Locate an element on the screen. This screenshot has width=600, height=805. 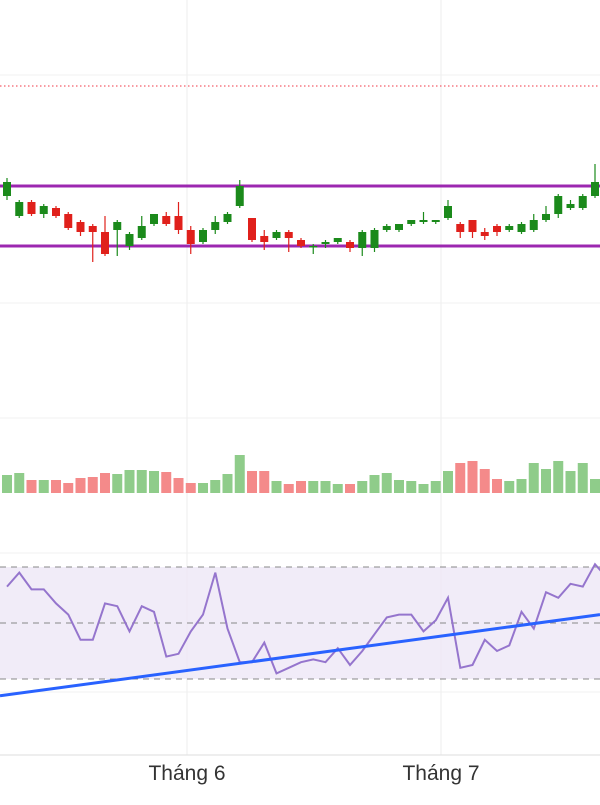
rsi-line is located at coordinates (303, 618).